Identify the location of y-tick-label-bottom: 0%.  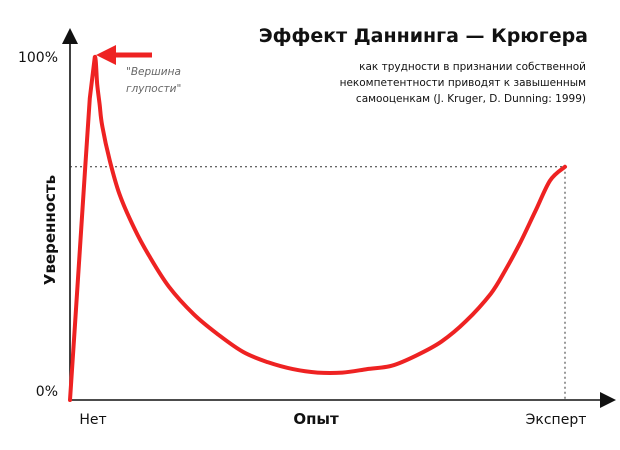
(47, 392).